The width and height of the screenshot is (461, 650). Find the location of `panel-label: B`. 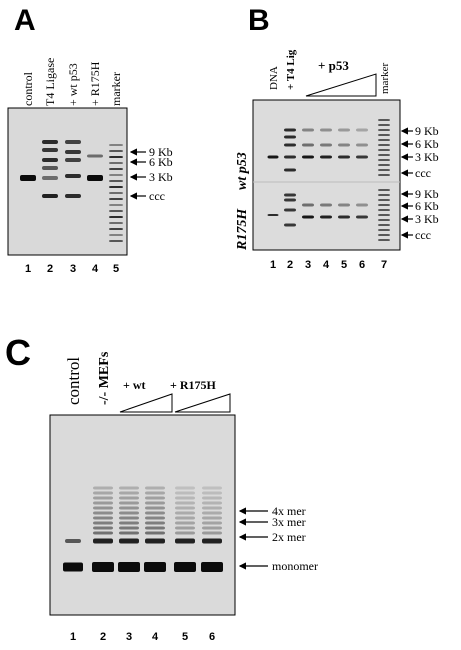

panel-label: B is located at coordinates (259, 20).